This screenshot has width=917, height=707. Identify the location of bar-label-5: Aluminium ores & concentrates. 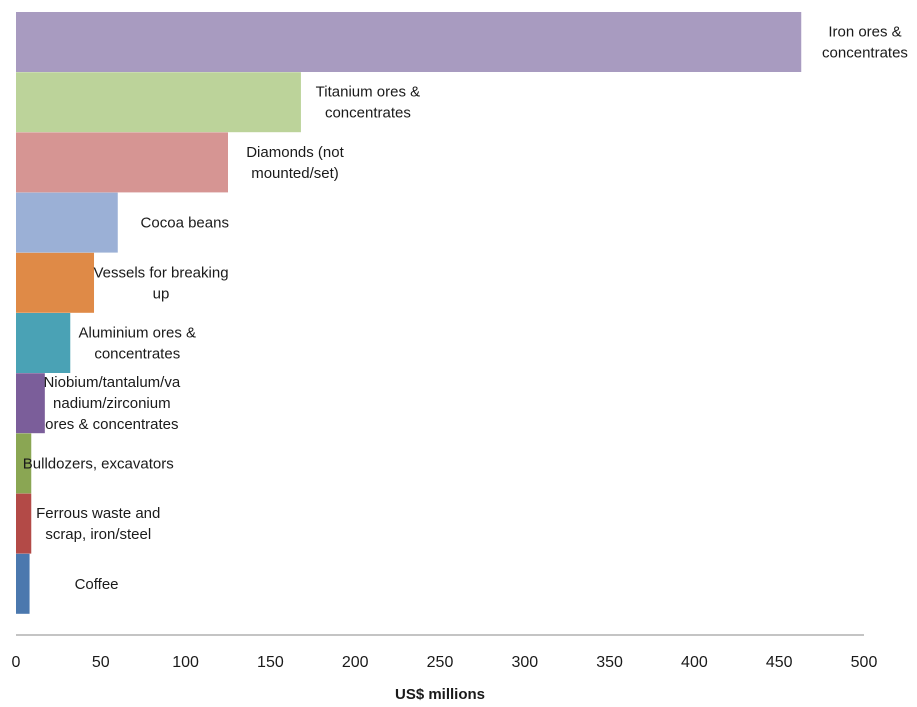
(137, 344).